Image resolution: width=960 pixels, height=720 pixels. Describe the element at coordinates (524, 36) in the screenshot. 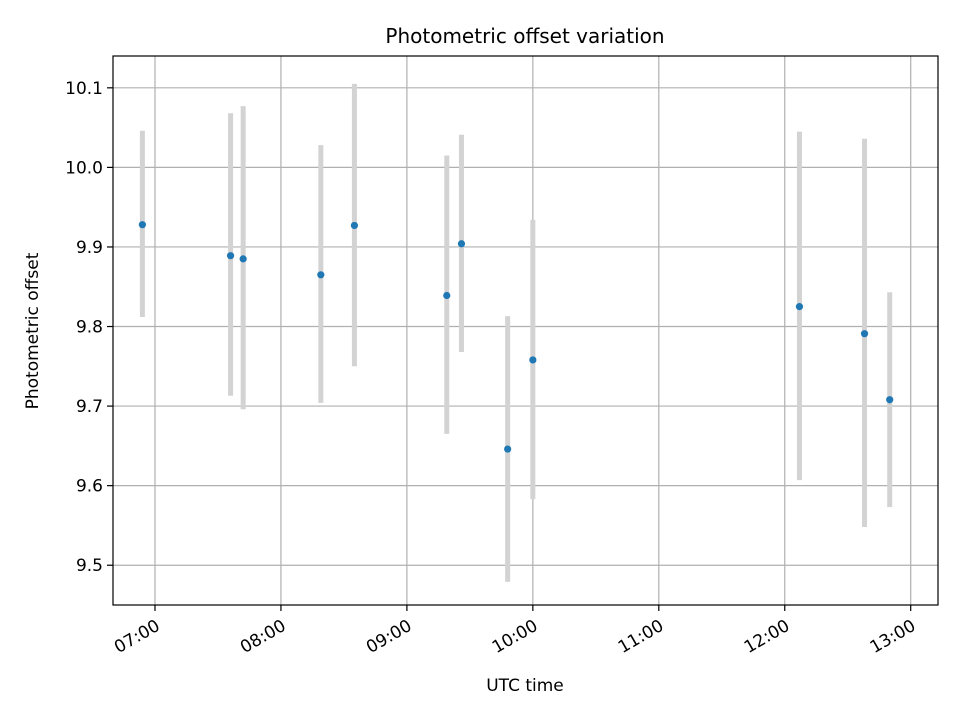

I see `chart-title: Photometric offset variation` at that location.